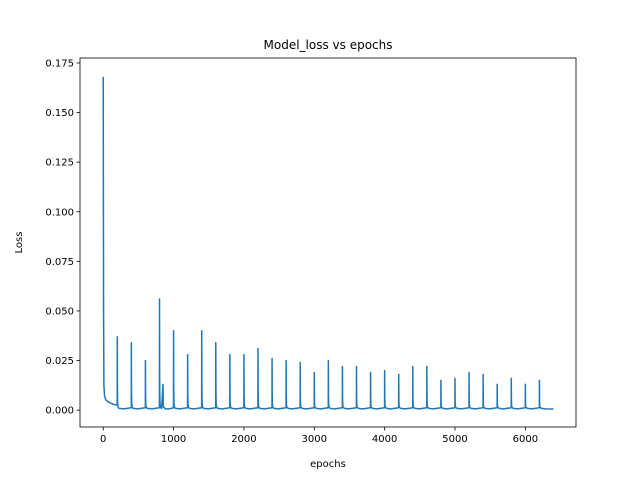 The width and height of the screenshot is (640, 480). Describe the element at coordinates (59, 163) in the screenshot. I see `y-tick-label: 0.125` at that location.